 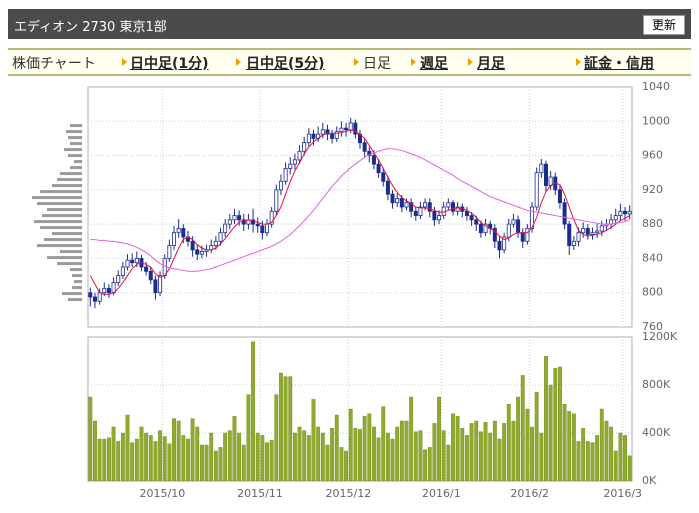 I want to click on x-tick-label: 2015/10, so click(x=163, y=493).